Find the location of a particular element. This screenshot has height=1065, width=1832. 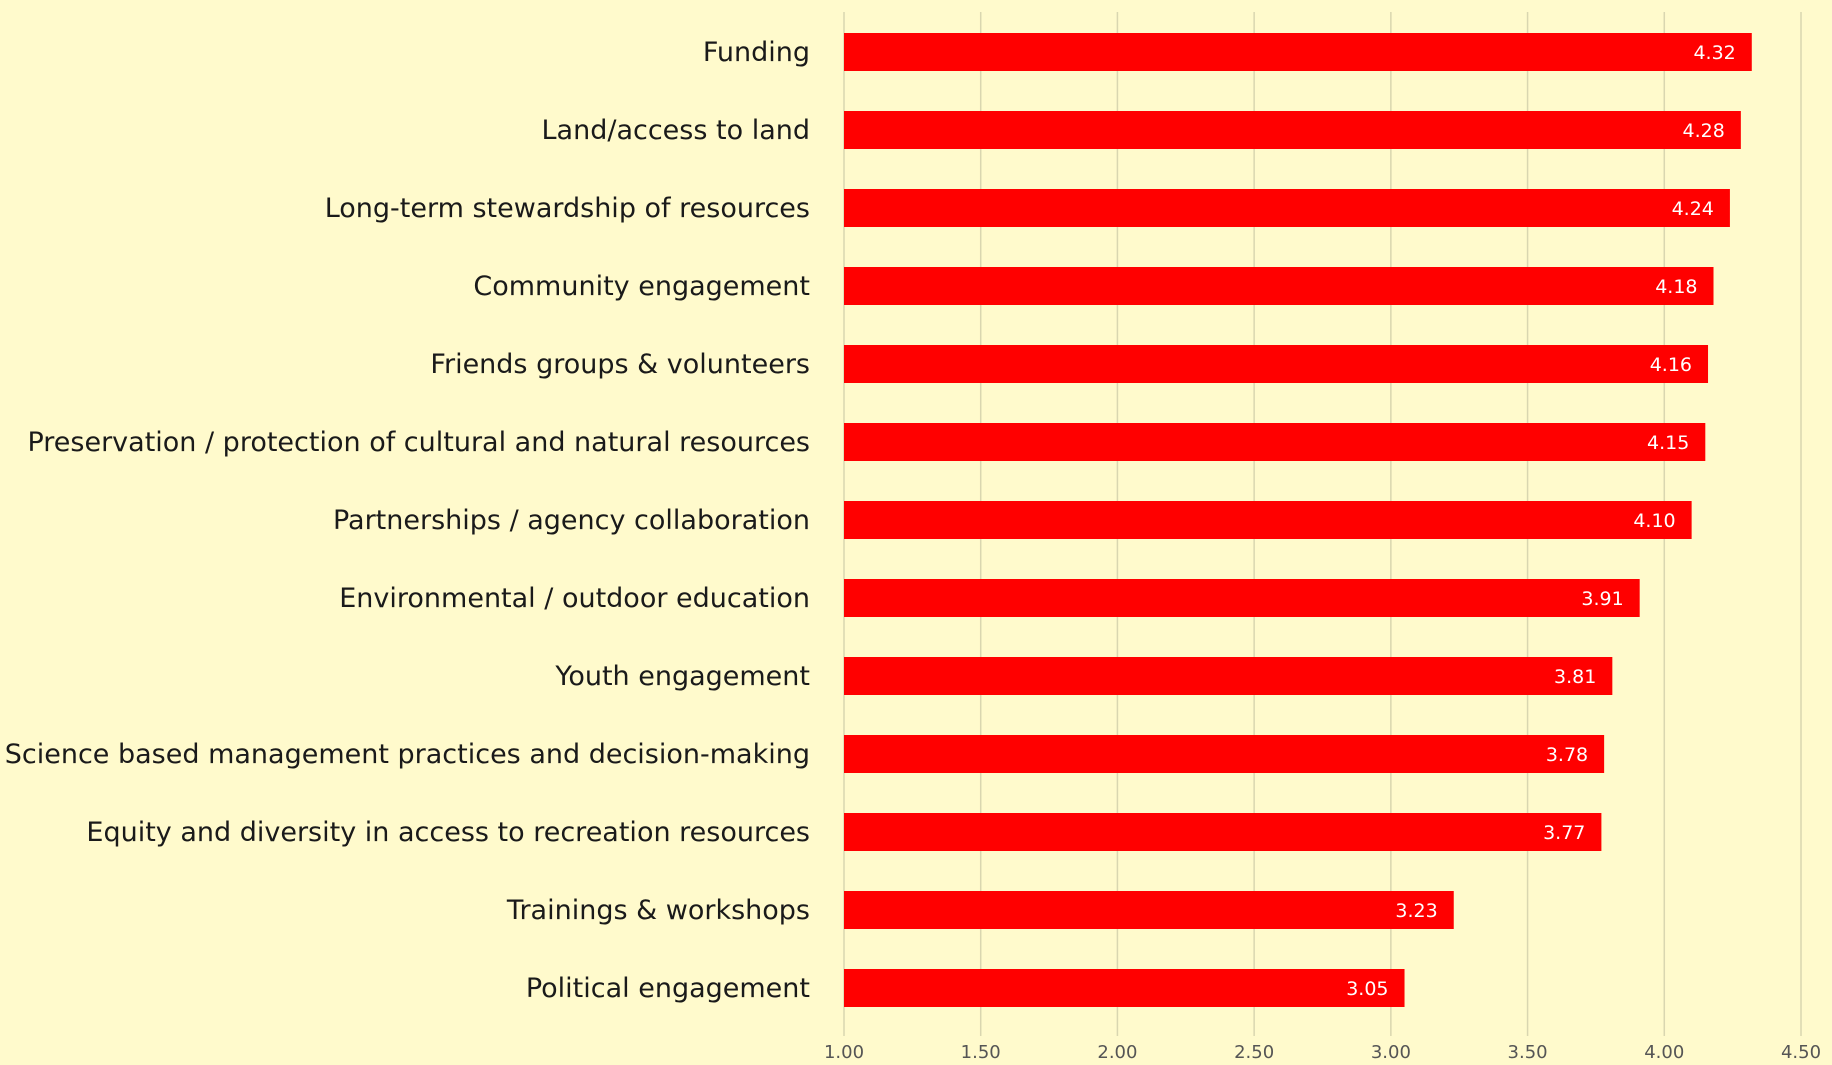

x-tick-label: 2.00 is located at coordinates (1117, 1052).